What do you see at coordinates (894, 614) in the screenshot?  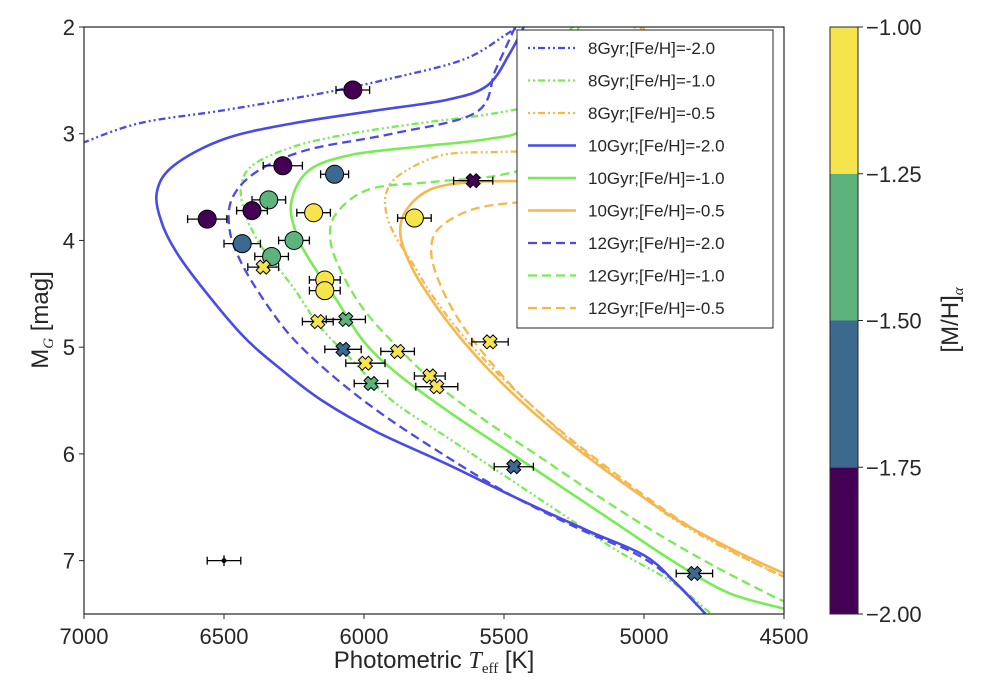 I see `colorbar-tick-label: −2.00` at bounding box center [894, 614].